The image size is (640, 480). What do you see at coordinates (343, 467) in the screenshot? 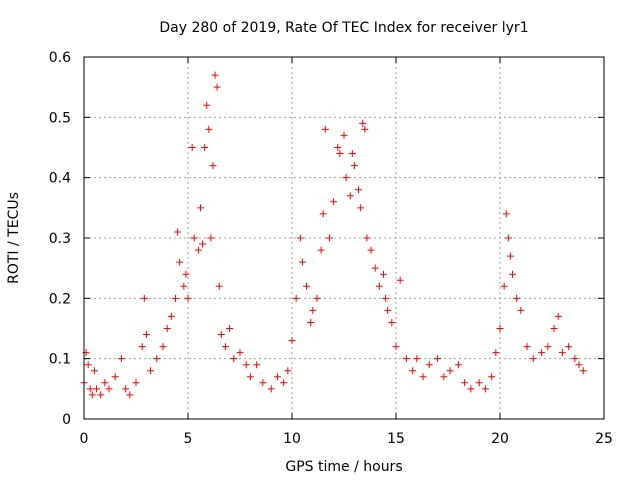
I see `x-axis-label: GPS time / hours` at bounding box center [343, 467].